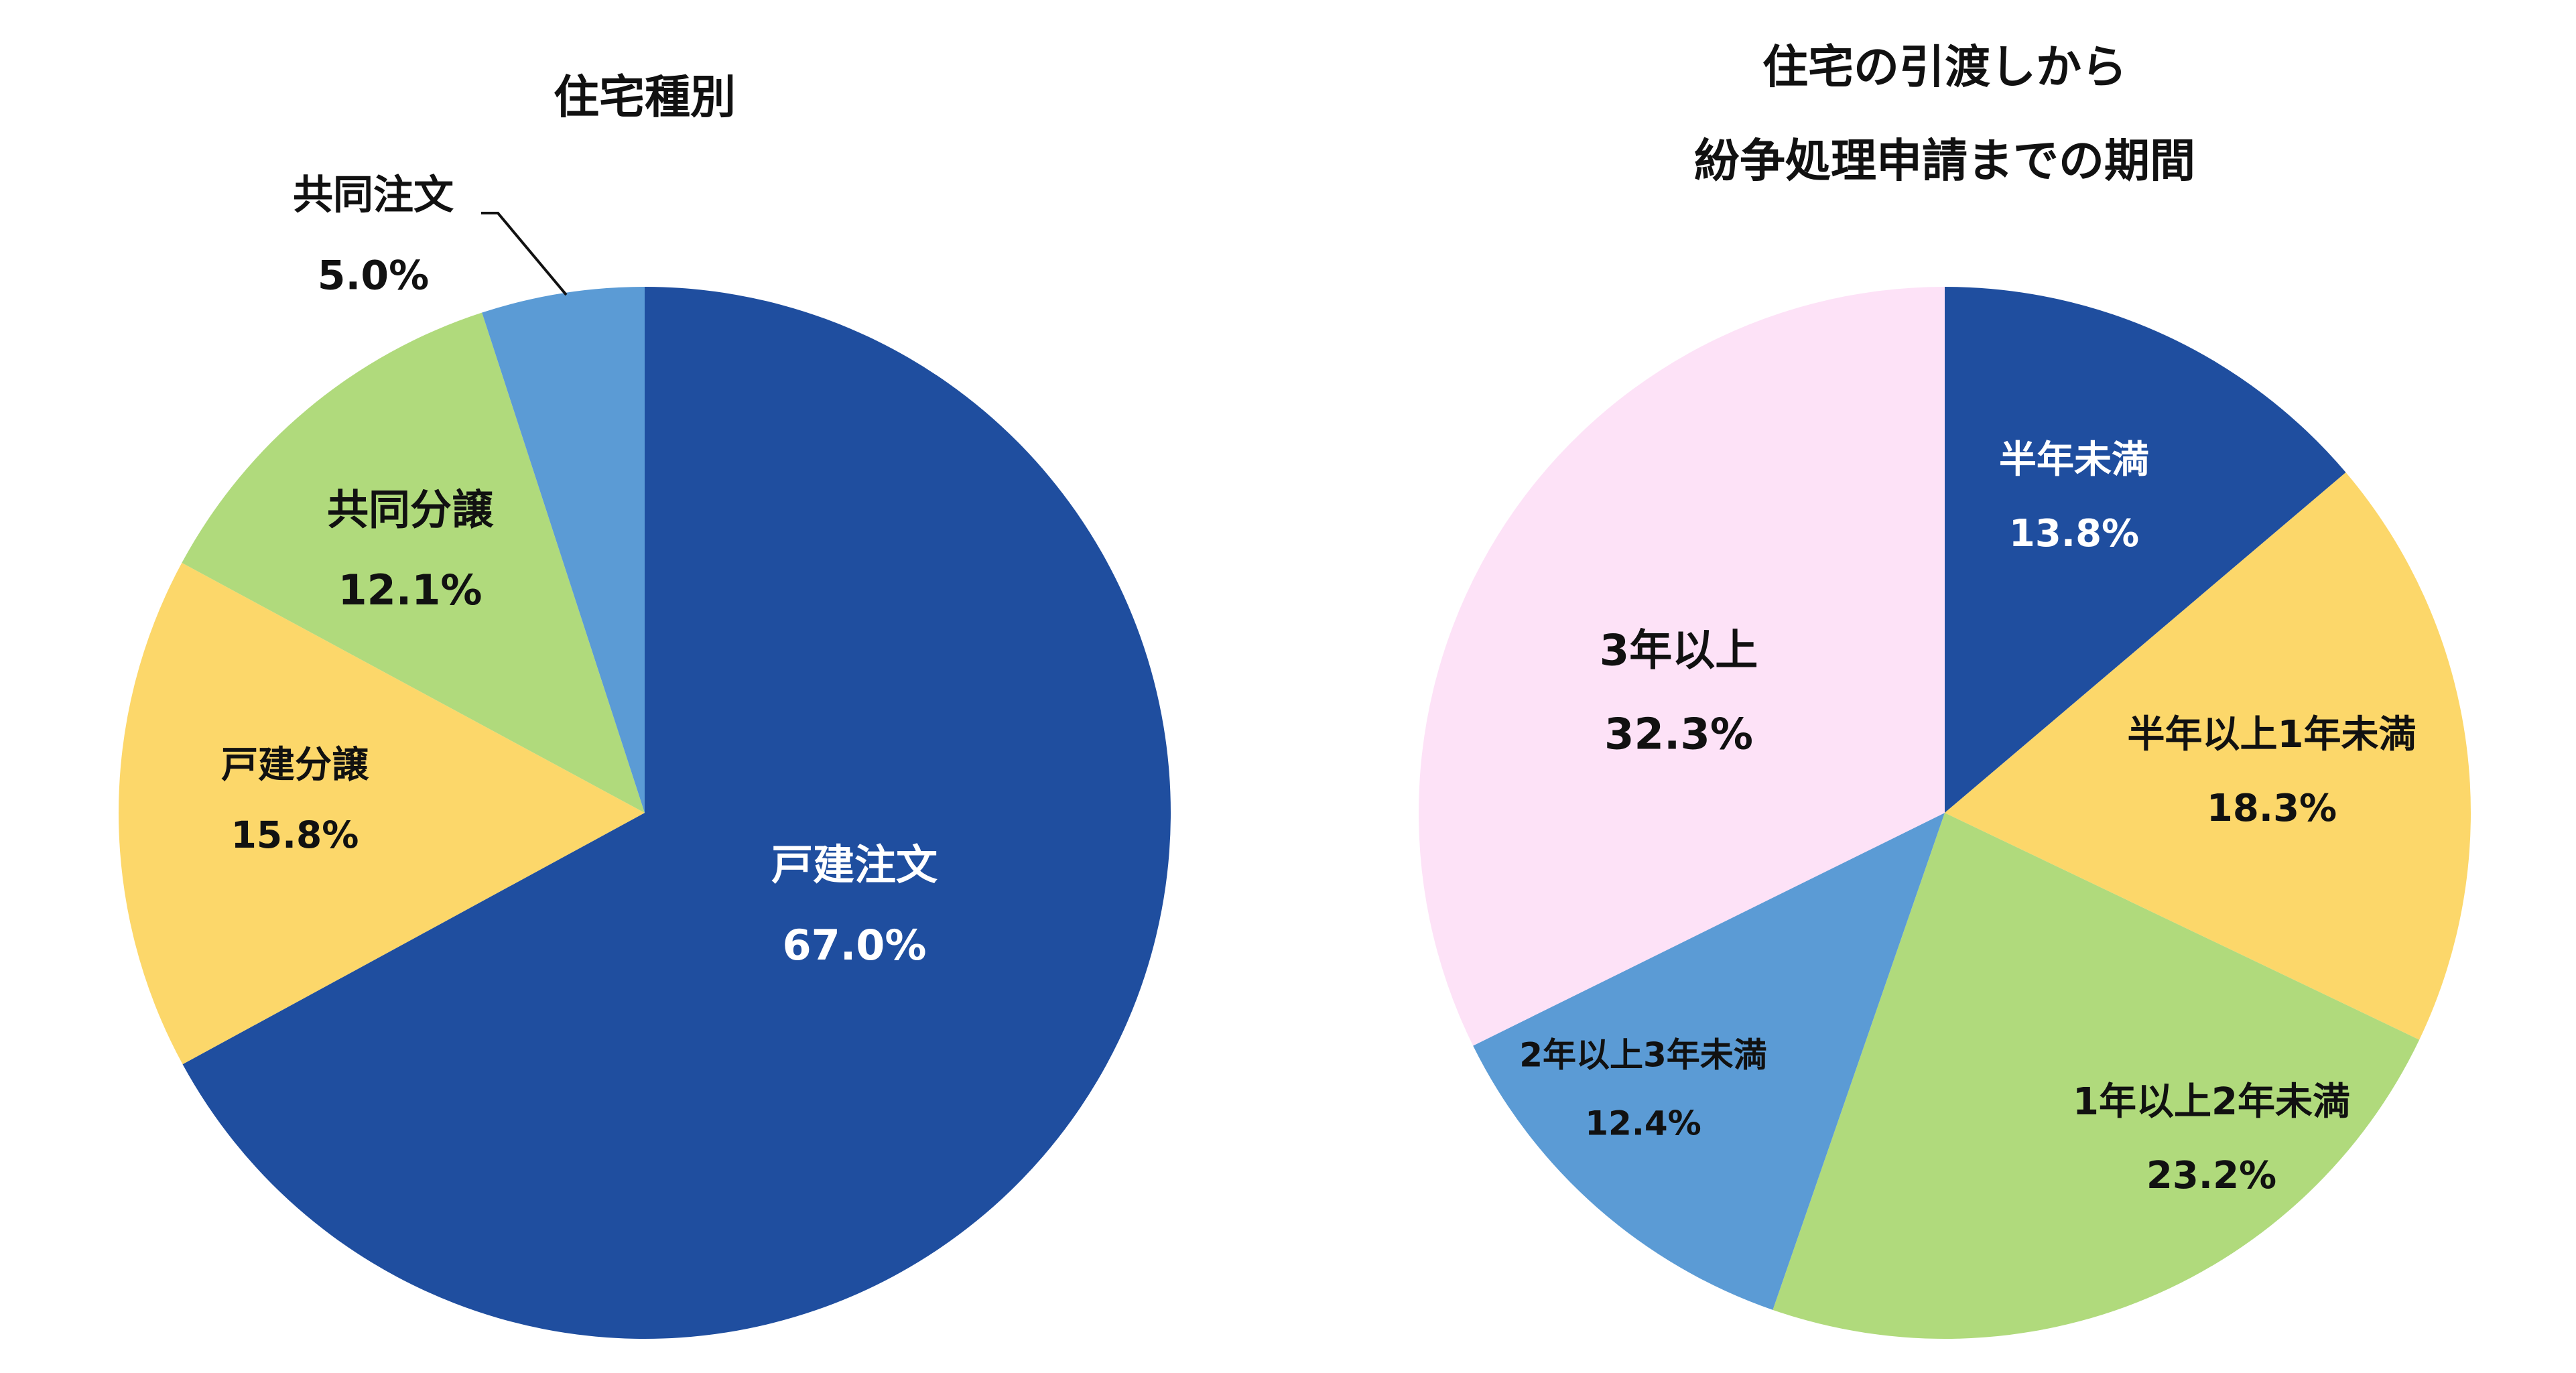  What do you see at coordinates (2074, 460) in the screenshot?
I see `slice-label: 半年未満` at bounding box center [2074, 460].